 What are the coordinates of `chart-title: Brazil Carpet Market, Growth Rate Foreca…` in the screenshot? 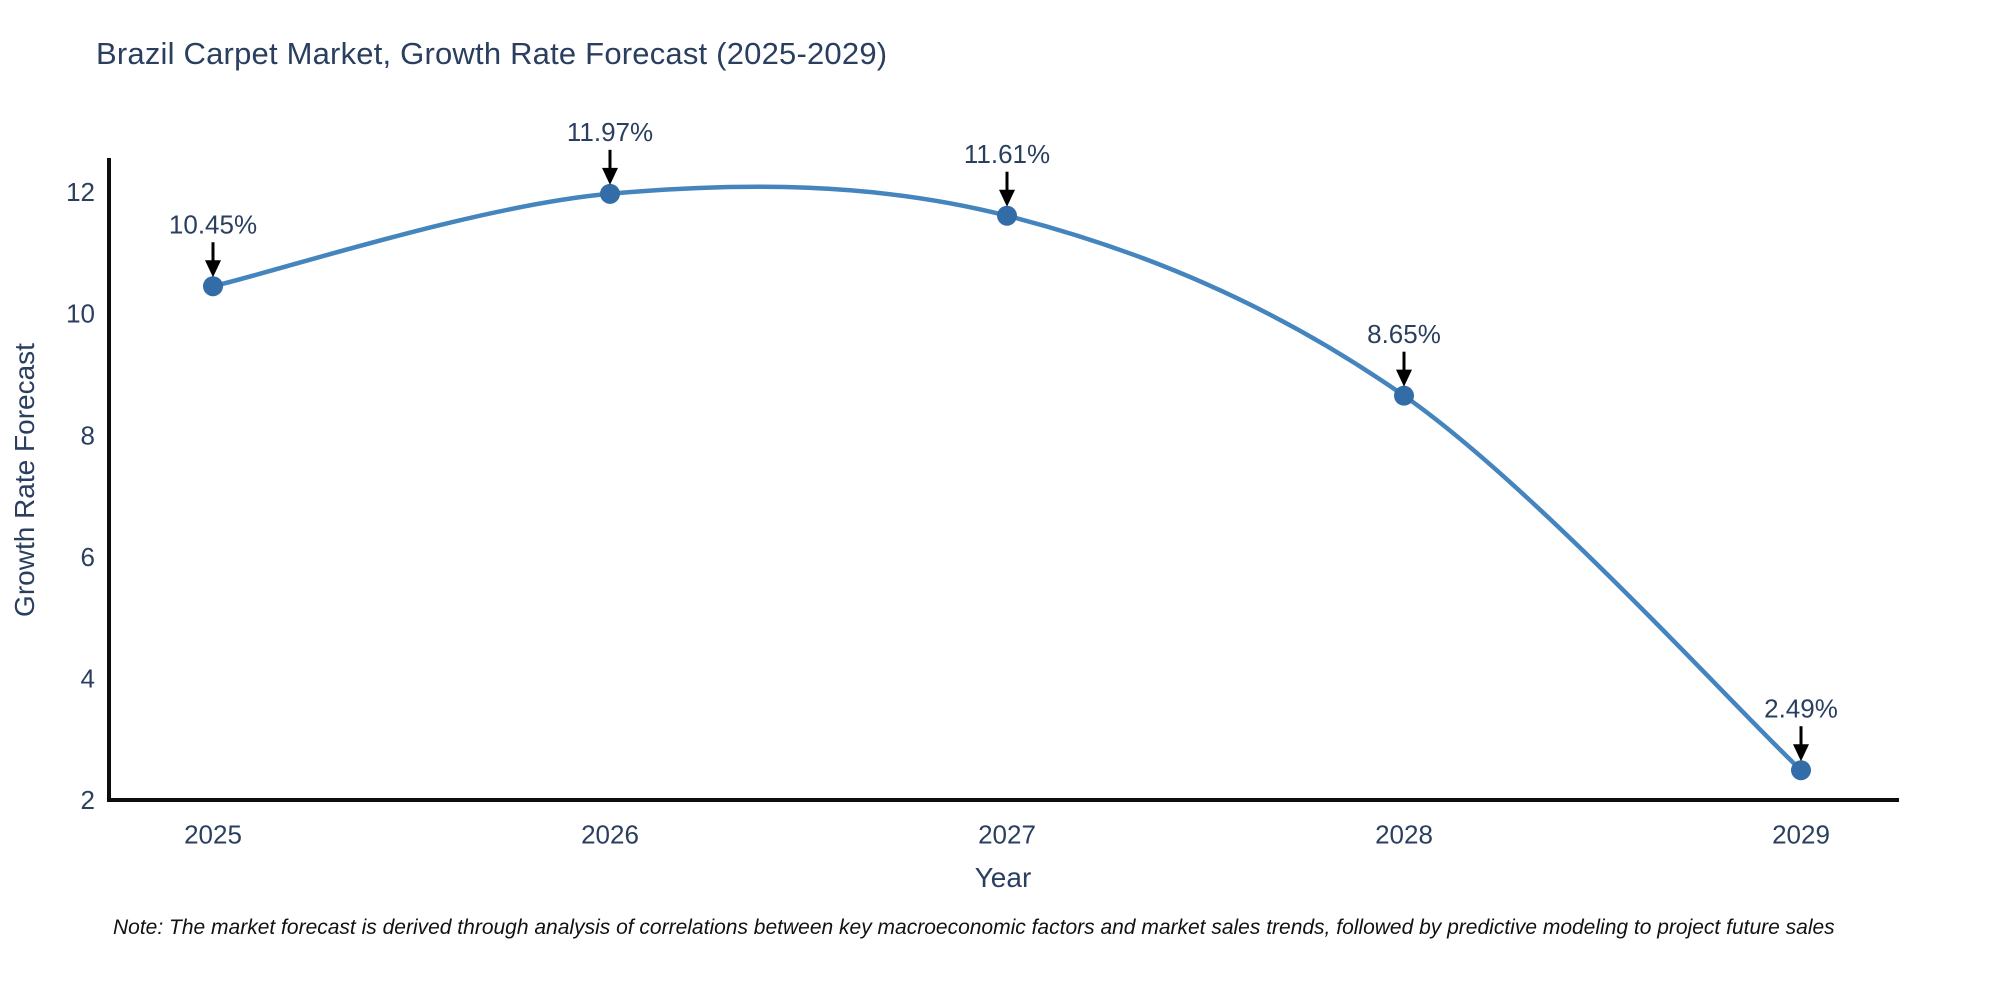 It's located at (492, 53).